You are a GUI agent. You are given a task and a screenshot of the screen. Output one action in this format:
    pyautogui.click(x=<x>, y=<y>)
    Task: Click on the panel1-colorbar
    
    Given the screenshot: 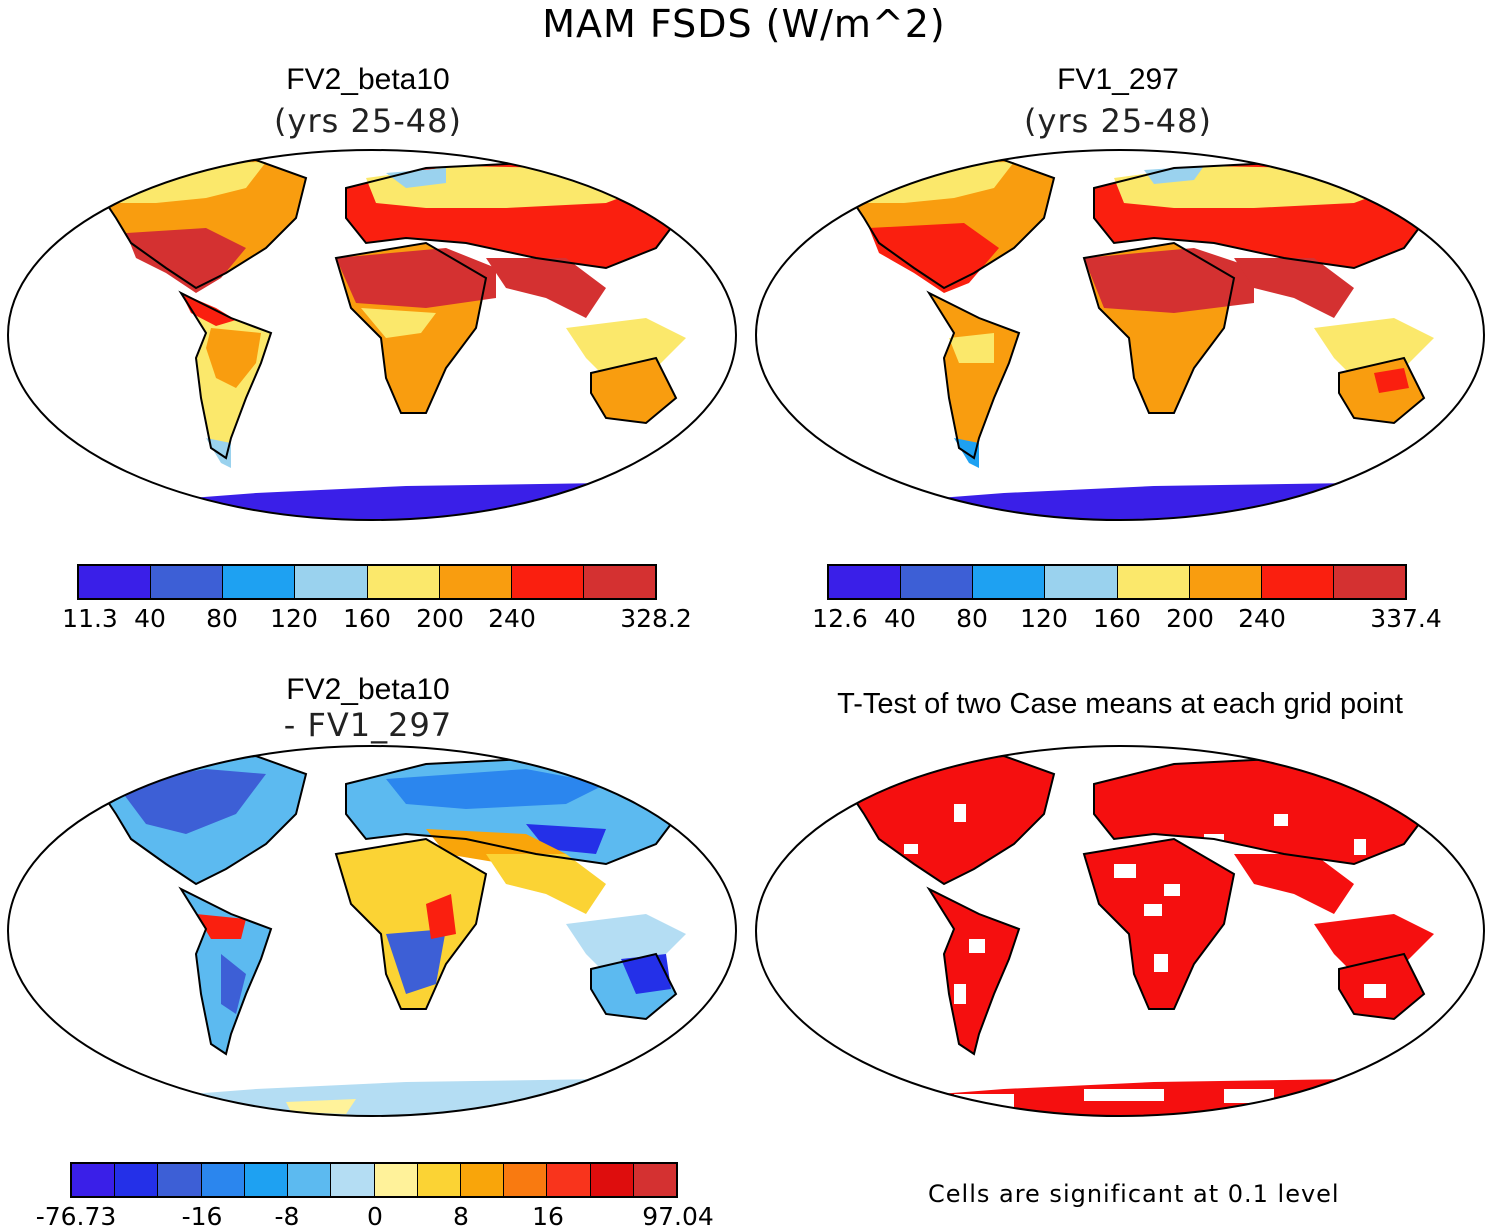 What is the action you would take?
    pyautogui.click(x=367, y=582)
    